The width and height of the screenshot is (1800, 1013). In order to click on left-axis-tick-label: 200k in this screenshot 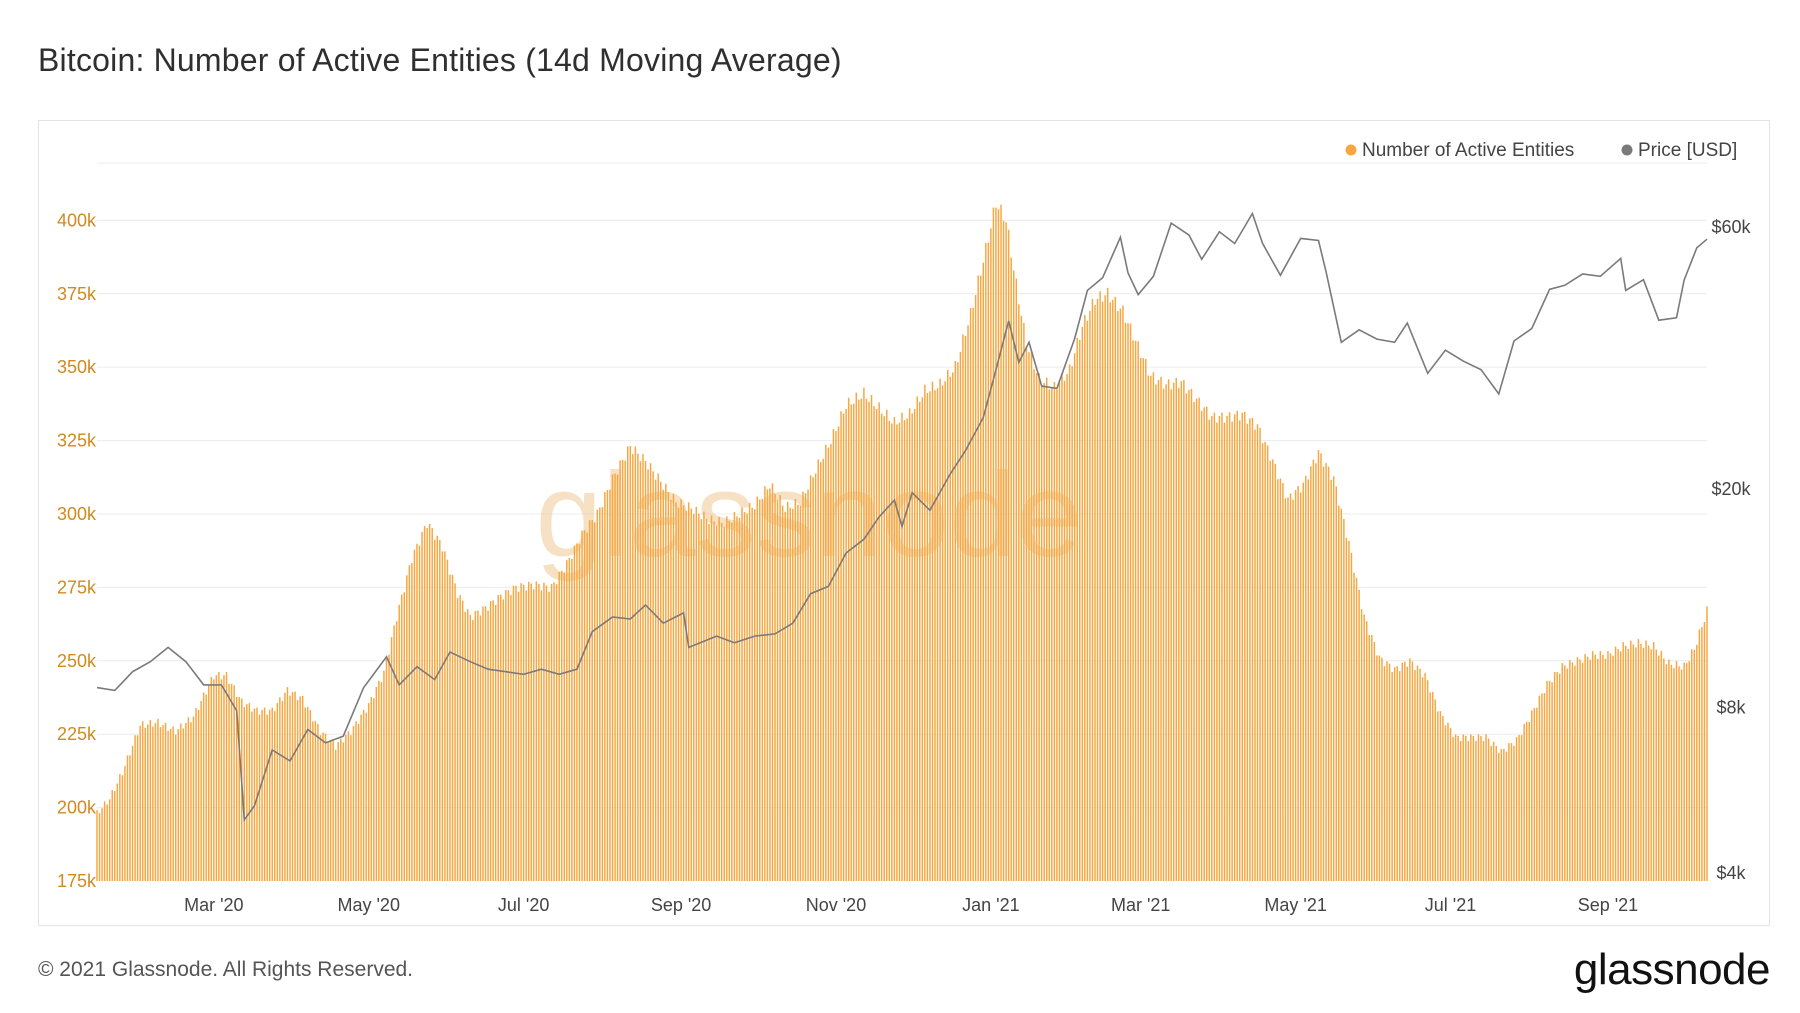, I will do `click(77, 808)`.